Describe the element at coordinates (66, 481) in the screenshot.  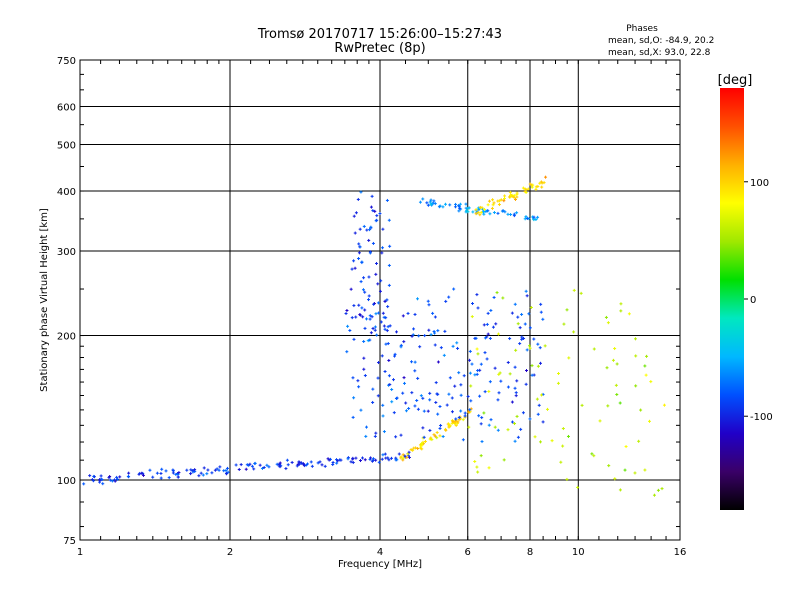
I see `y-tick-label: 100` at that location.